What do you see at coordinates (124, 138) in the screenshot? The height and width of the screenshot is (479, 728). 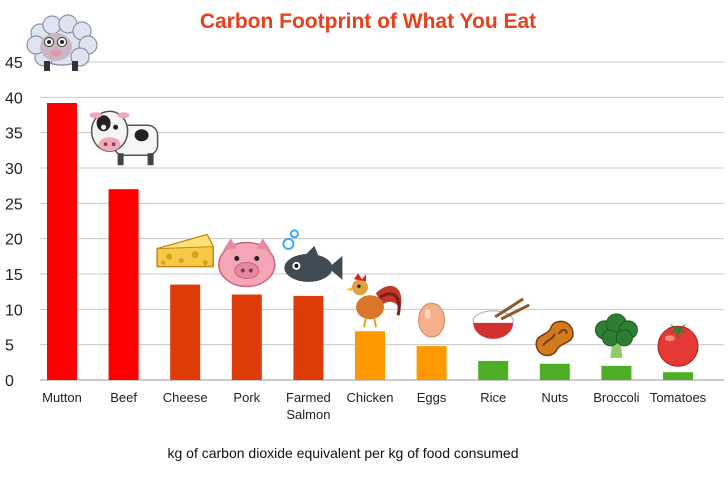 I see `cow-icon` at bounding box center [124, 138].